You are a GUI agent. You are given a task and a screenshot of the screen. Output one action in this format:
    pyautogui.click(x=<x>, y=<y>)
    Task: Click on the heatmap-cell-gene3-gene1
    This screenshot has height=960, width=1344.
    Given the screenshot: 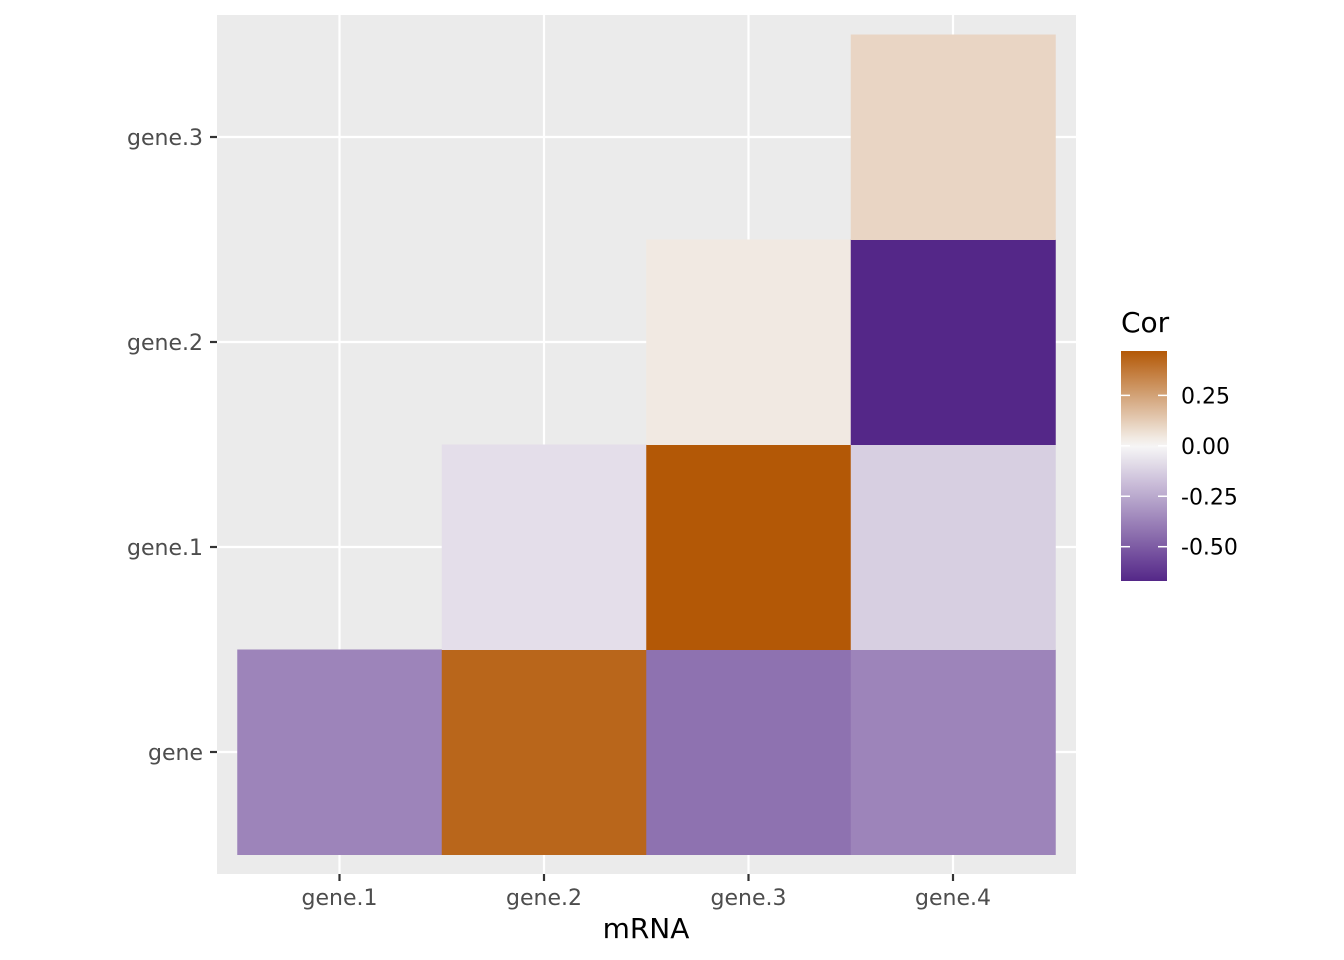 What is the action you would take?
    pyautogui.click(x=749, y=547)
    